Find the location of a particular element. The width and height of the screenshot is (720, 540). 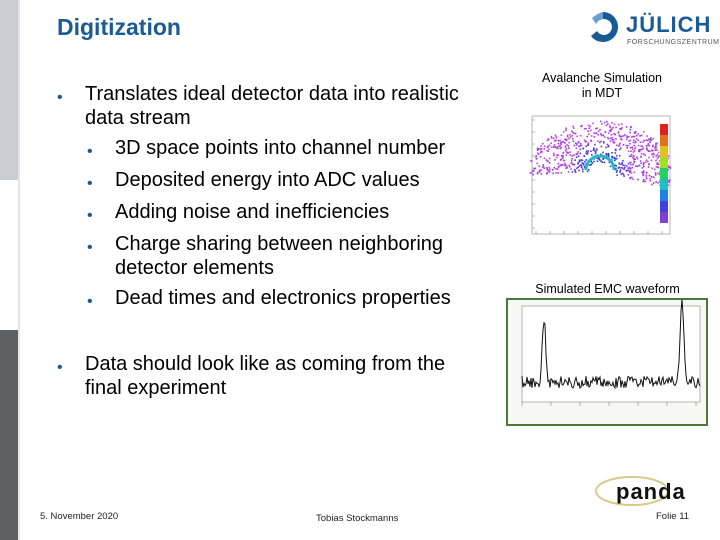

avalanche-caption-line-1: Avalanche Simulation is located at coordinates (602, 78).